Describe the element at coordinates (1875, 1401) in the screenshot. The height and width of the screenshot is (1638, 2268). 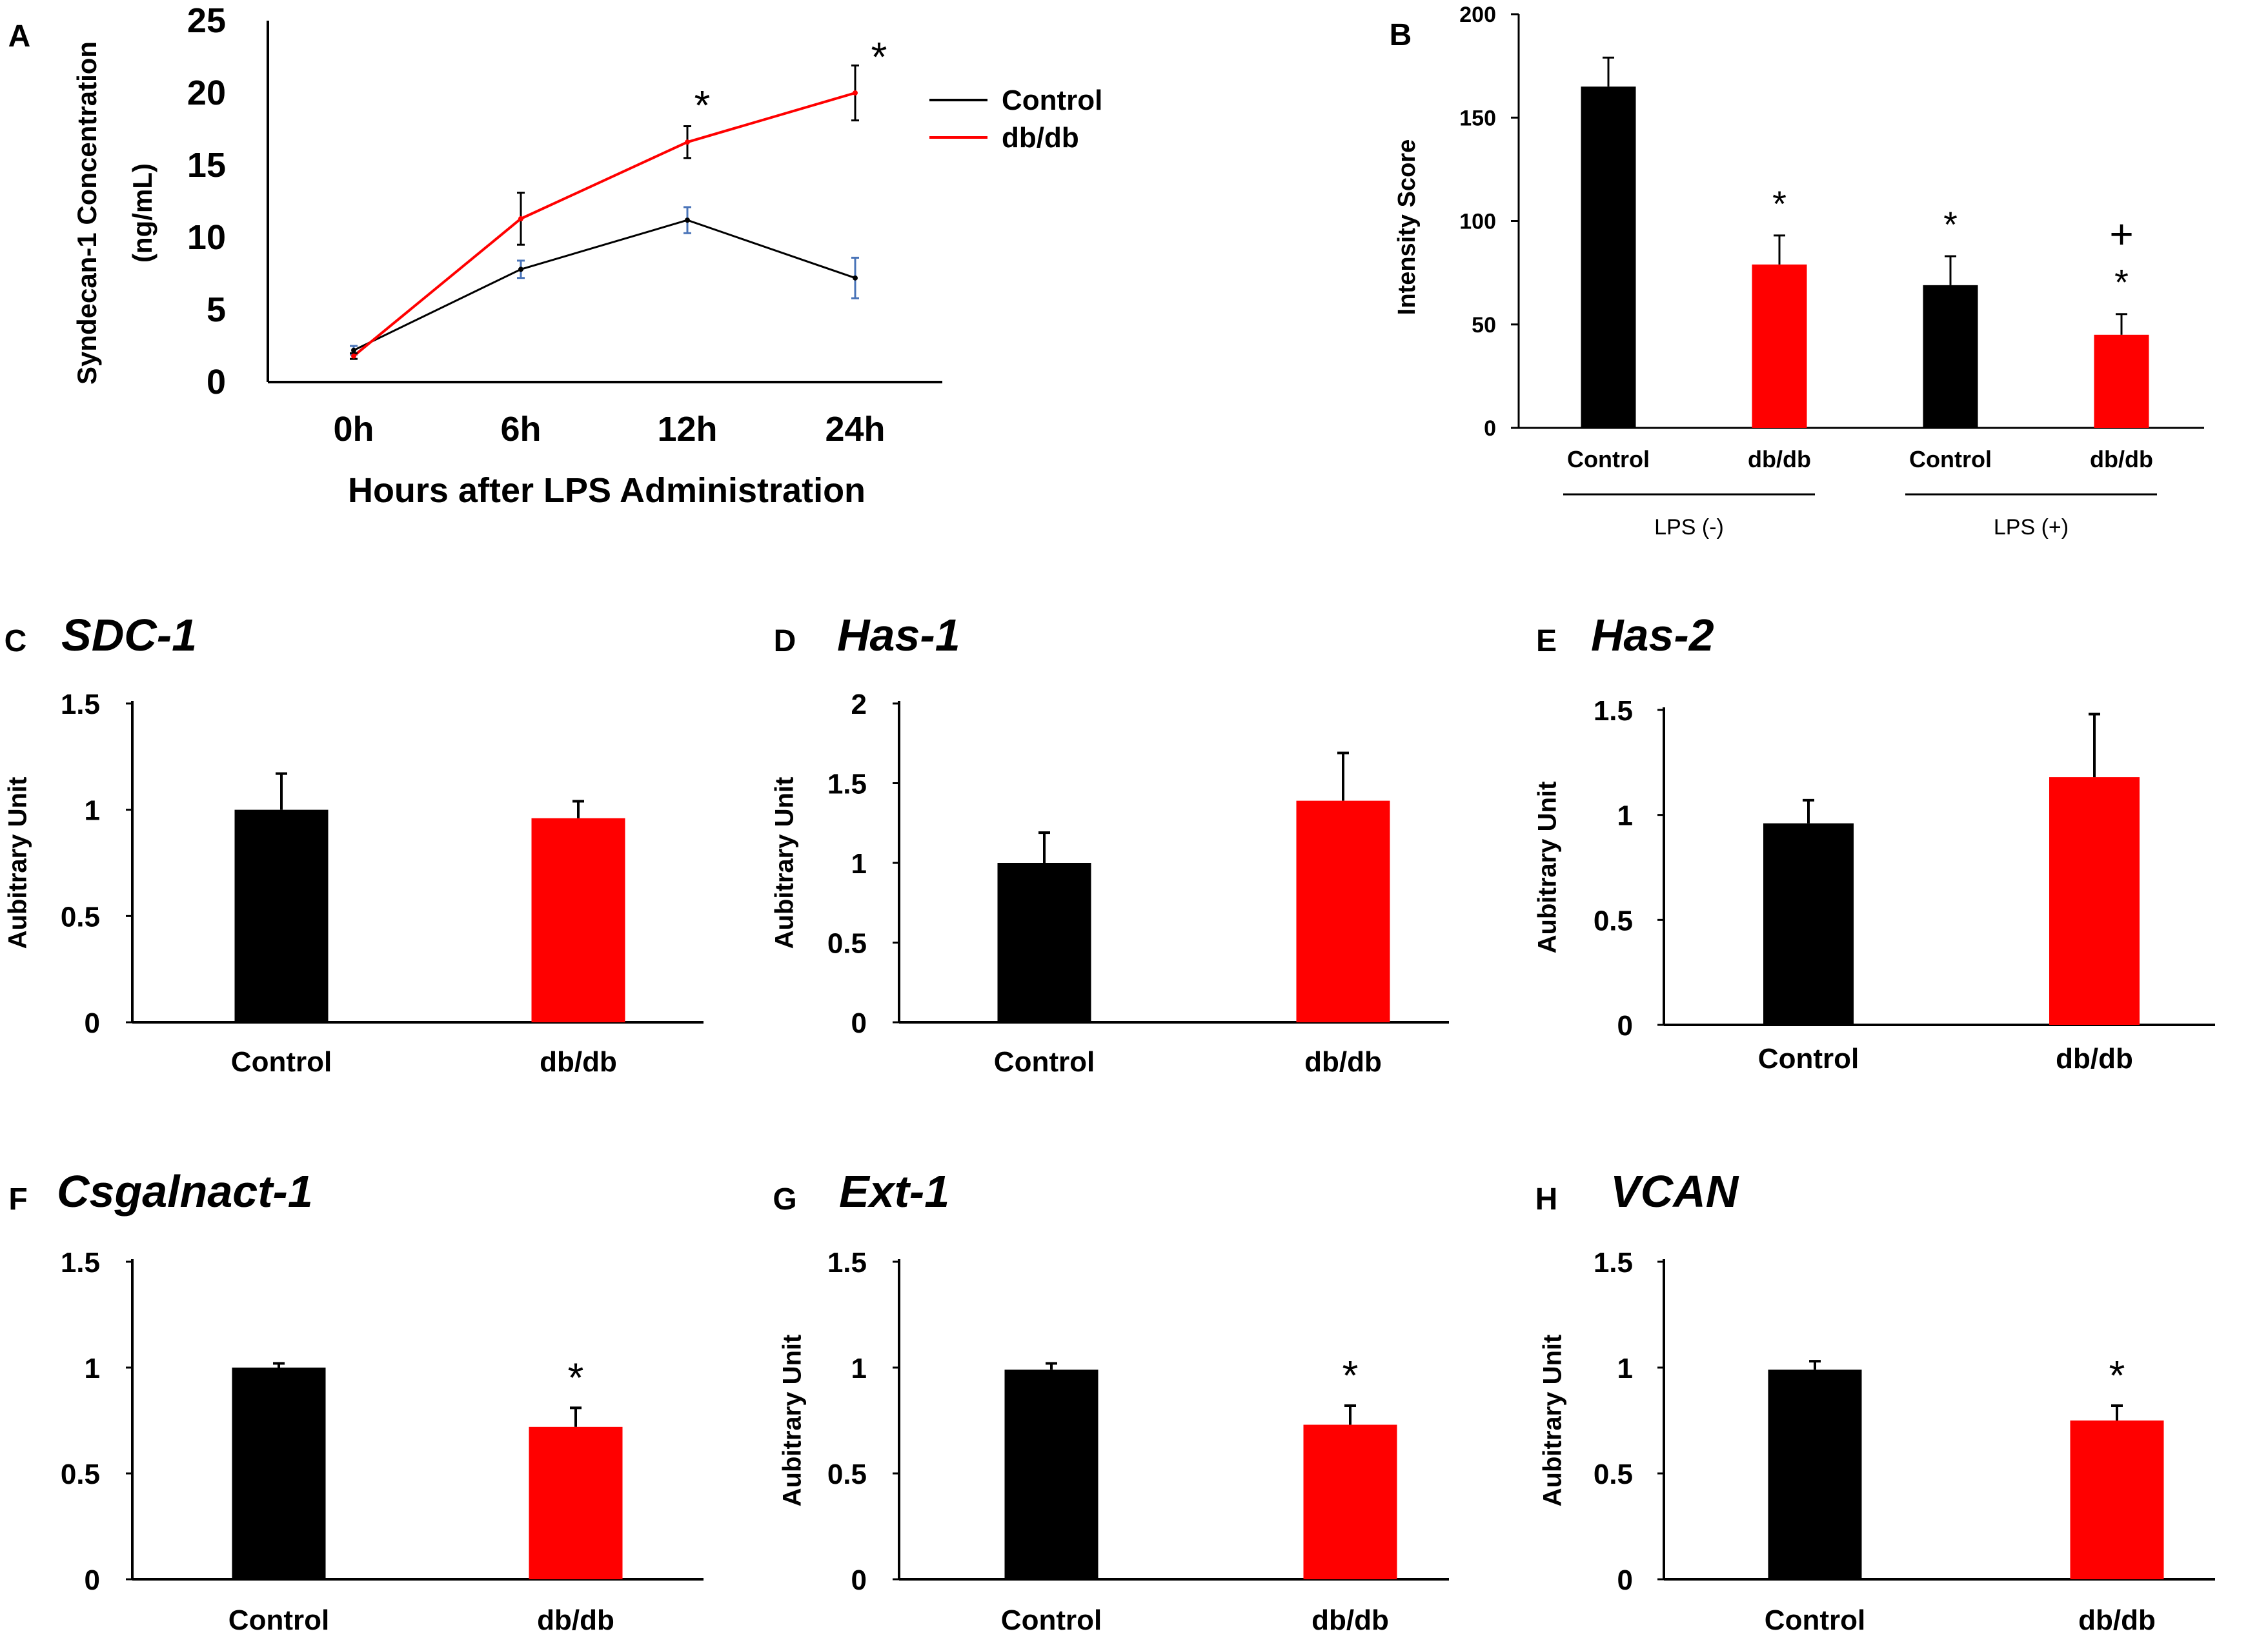
I see `panel-h: H VCAN 0 0.5 1 1.5 Aubitrary Unit Control db/db *` at that location.